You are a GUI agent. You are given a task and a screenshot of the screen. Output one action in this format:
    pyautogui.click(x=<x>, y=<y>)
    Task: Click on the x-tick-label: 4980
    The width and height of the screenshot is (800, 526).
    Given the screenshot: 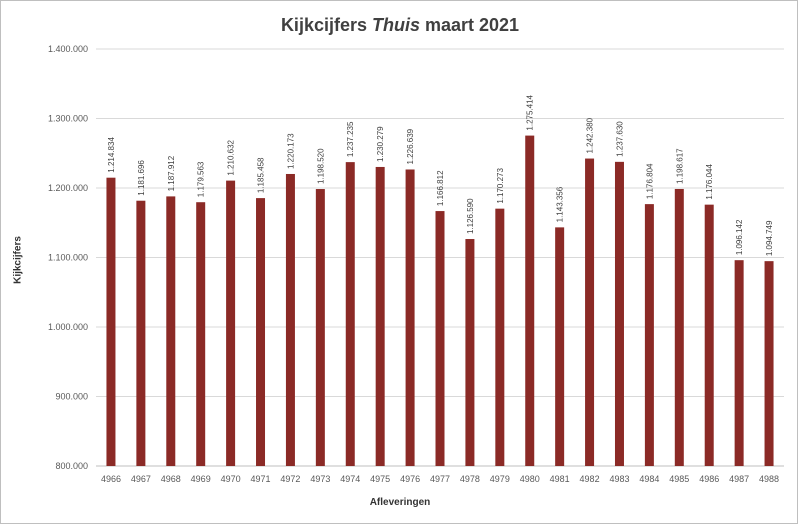 What is the action you would take?
    pyautogui.click(x=530, y=479)
    